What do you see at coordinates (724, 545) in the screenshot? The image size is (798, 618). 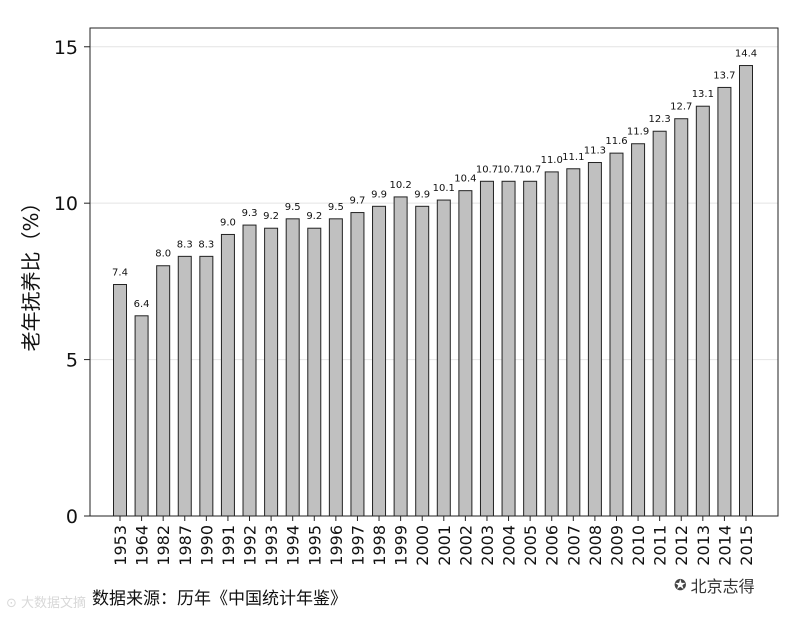 I see `x-tick-label-2014: 2014` at bounding box center [724, 545].